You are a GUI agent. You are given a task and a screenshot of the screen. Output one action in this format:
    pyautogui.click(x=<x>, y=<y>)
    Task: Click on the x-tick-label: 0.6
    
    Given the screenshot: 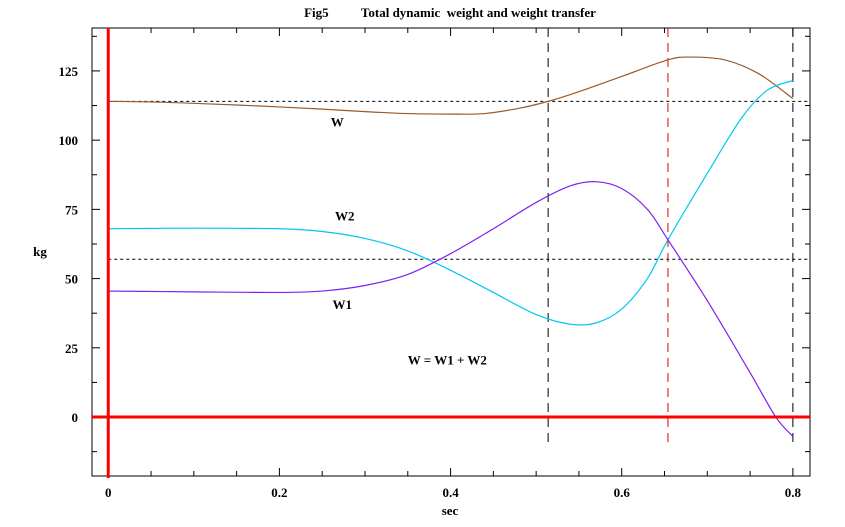 What is the action you would take?
    pyautogui.click(x=622, y=492)
    